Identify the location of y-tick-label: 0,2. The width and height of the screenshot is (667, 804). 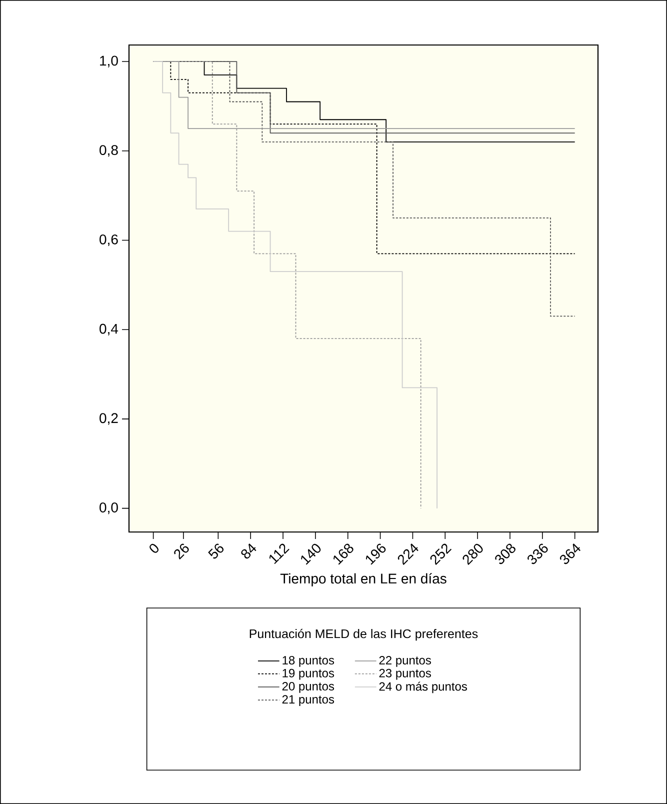
(109, 419).